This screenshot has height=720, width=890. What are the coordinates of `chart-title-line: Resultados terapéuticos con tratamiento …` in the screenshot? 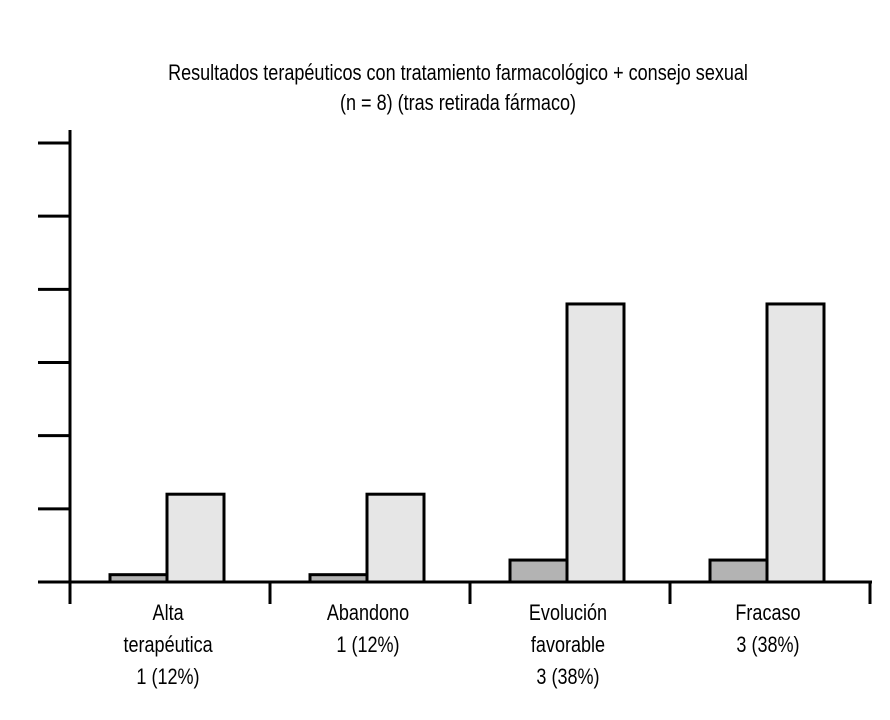 It's located at (458, 73).